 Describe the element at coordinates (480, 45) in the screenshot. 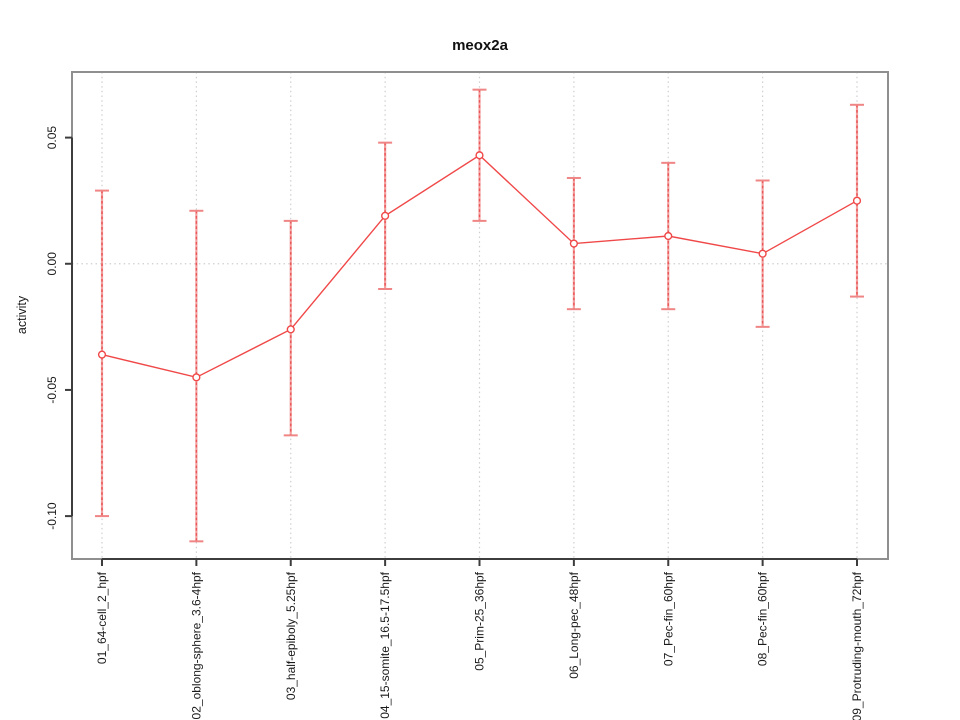

I see `chart-title: meox2a` at that location.